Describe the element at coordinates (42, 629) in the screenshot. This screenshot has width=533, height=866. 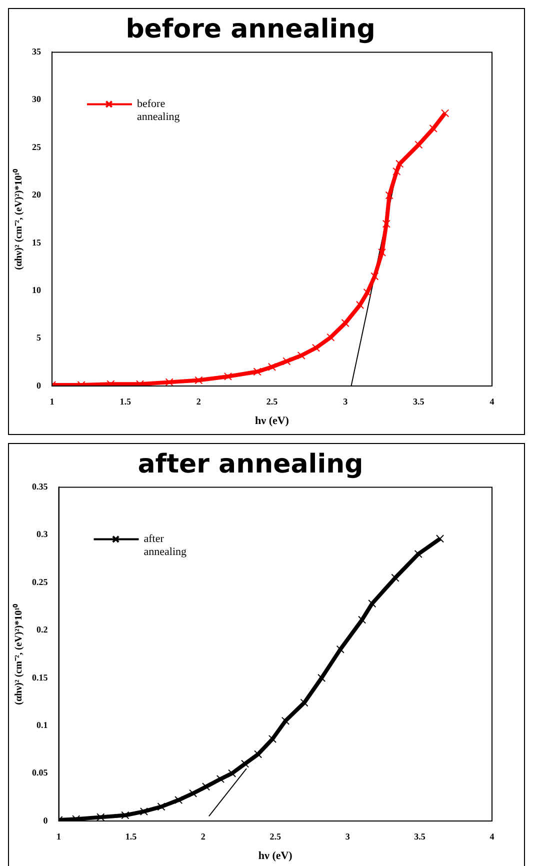
I see `y-tick-label: 0.2` at that location.